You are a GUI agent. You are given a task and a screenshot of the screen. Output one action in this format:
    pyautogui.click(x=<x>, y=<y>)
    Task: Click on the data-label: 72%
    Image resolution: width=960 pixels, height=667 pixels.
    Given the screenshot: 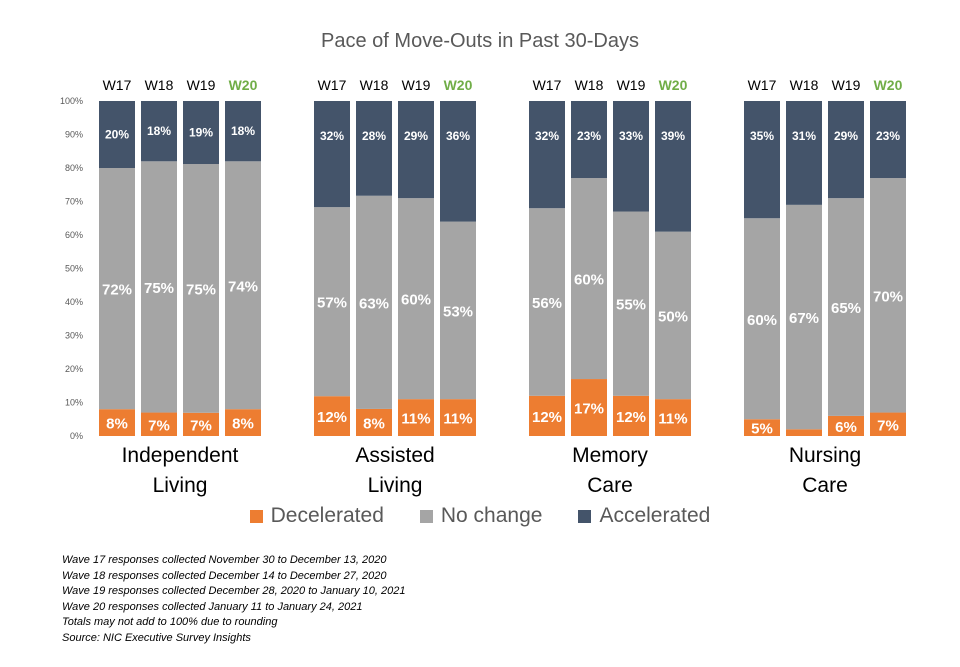 What is the action you would take?
    pyautogui.click(x=117, y=290)
    